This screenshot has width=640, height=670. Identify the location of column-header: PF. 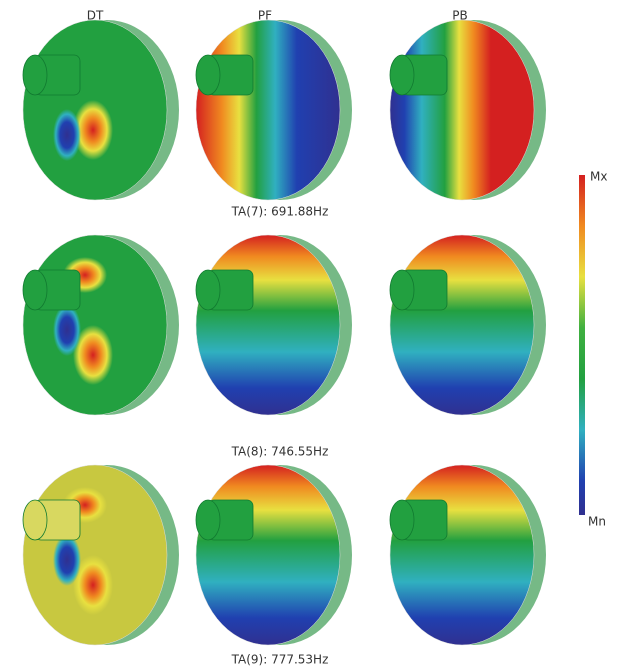
(265, 16).